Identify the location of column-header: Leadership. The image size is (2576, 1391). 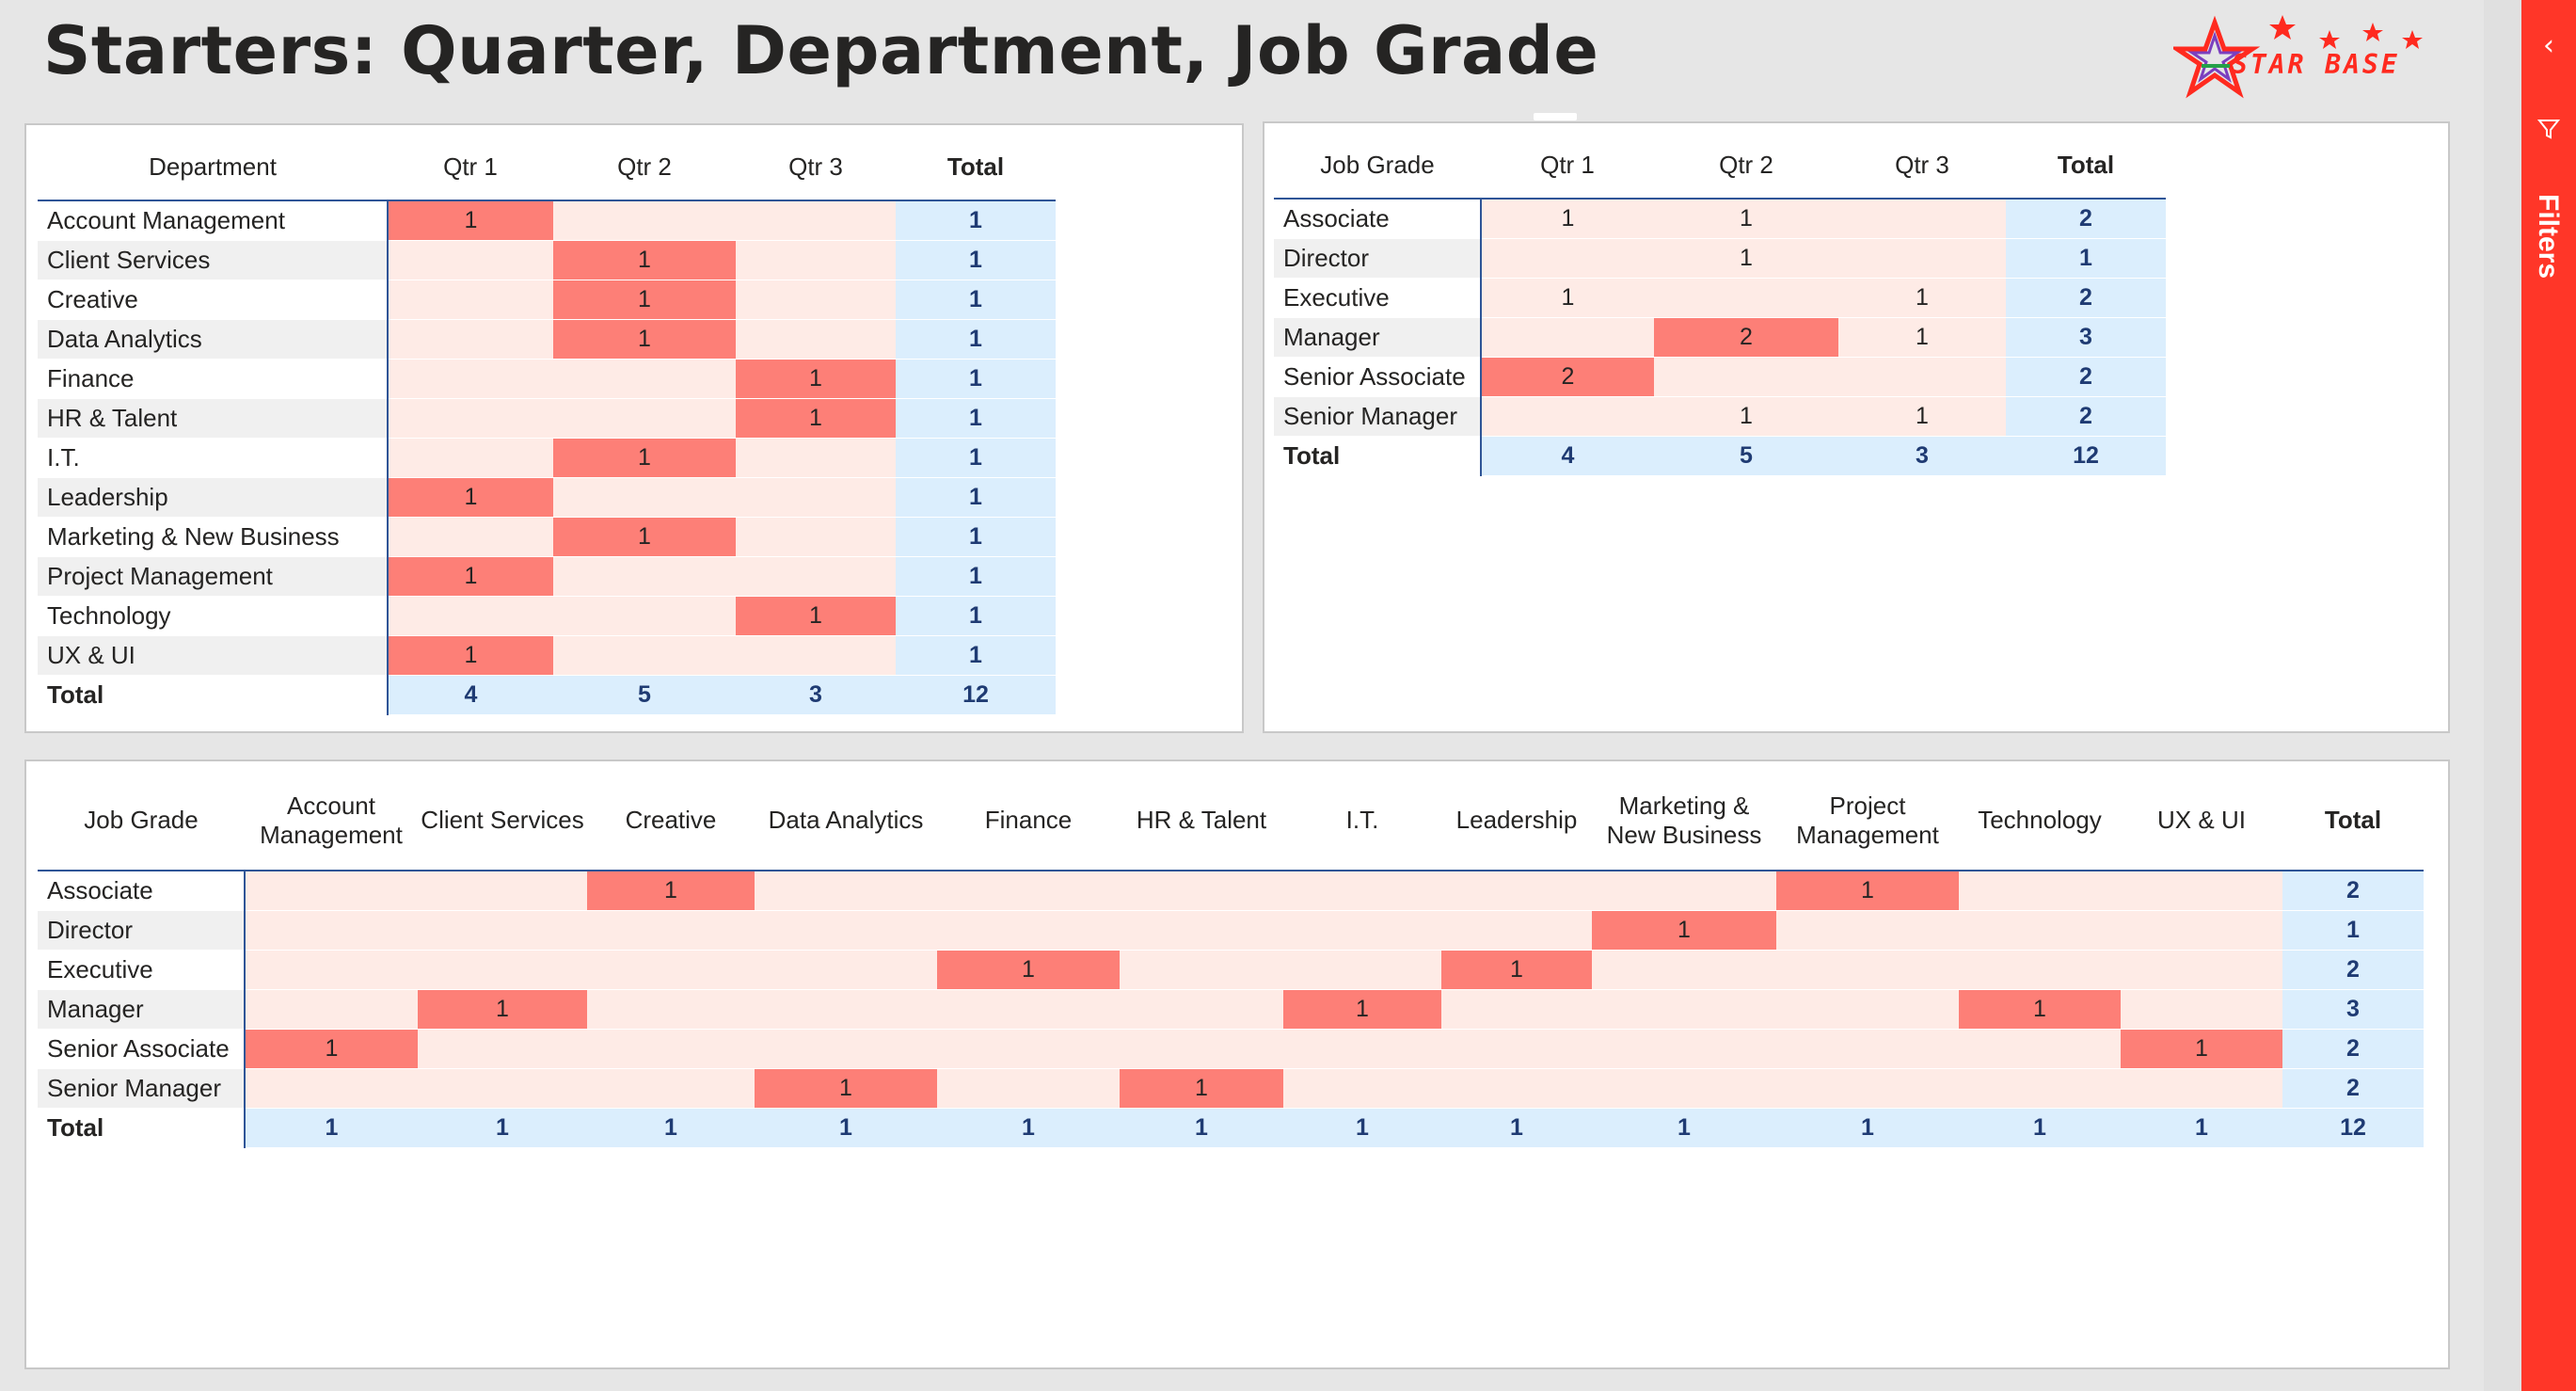
(1516, 821).